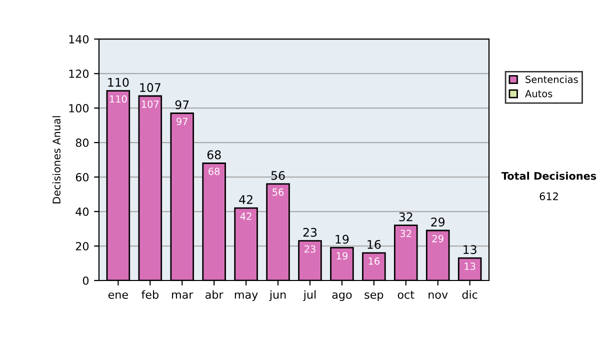 The height and width of the screenshot is (340, 600). Describe the element at coordinates (310, 249) in the screenshot. I see `data-label: 23` at that location.